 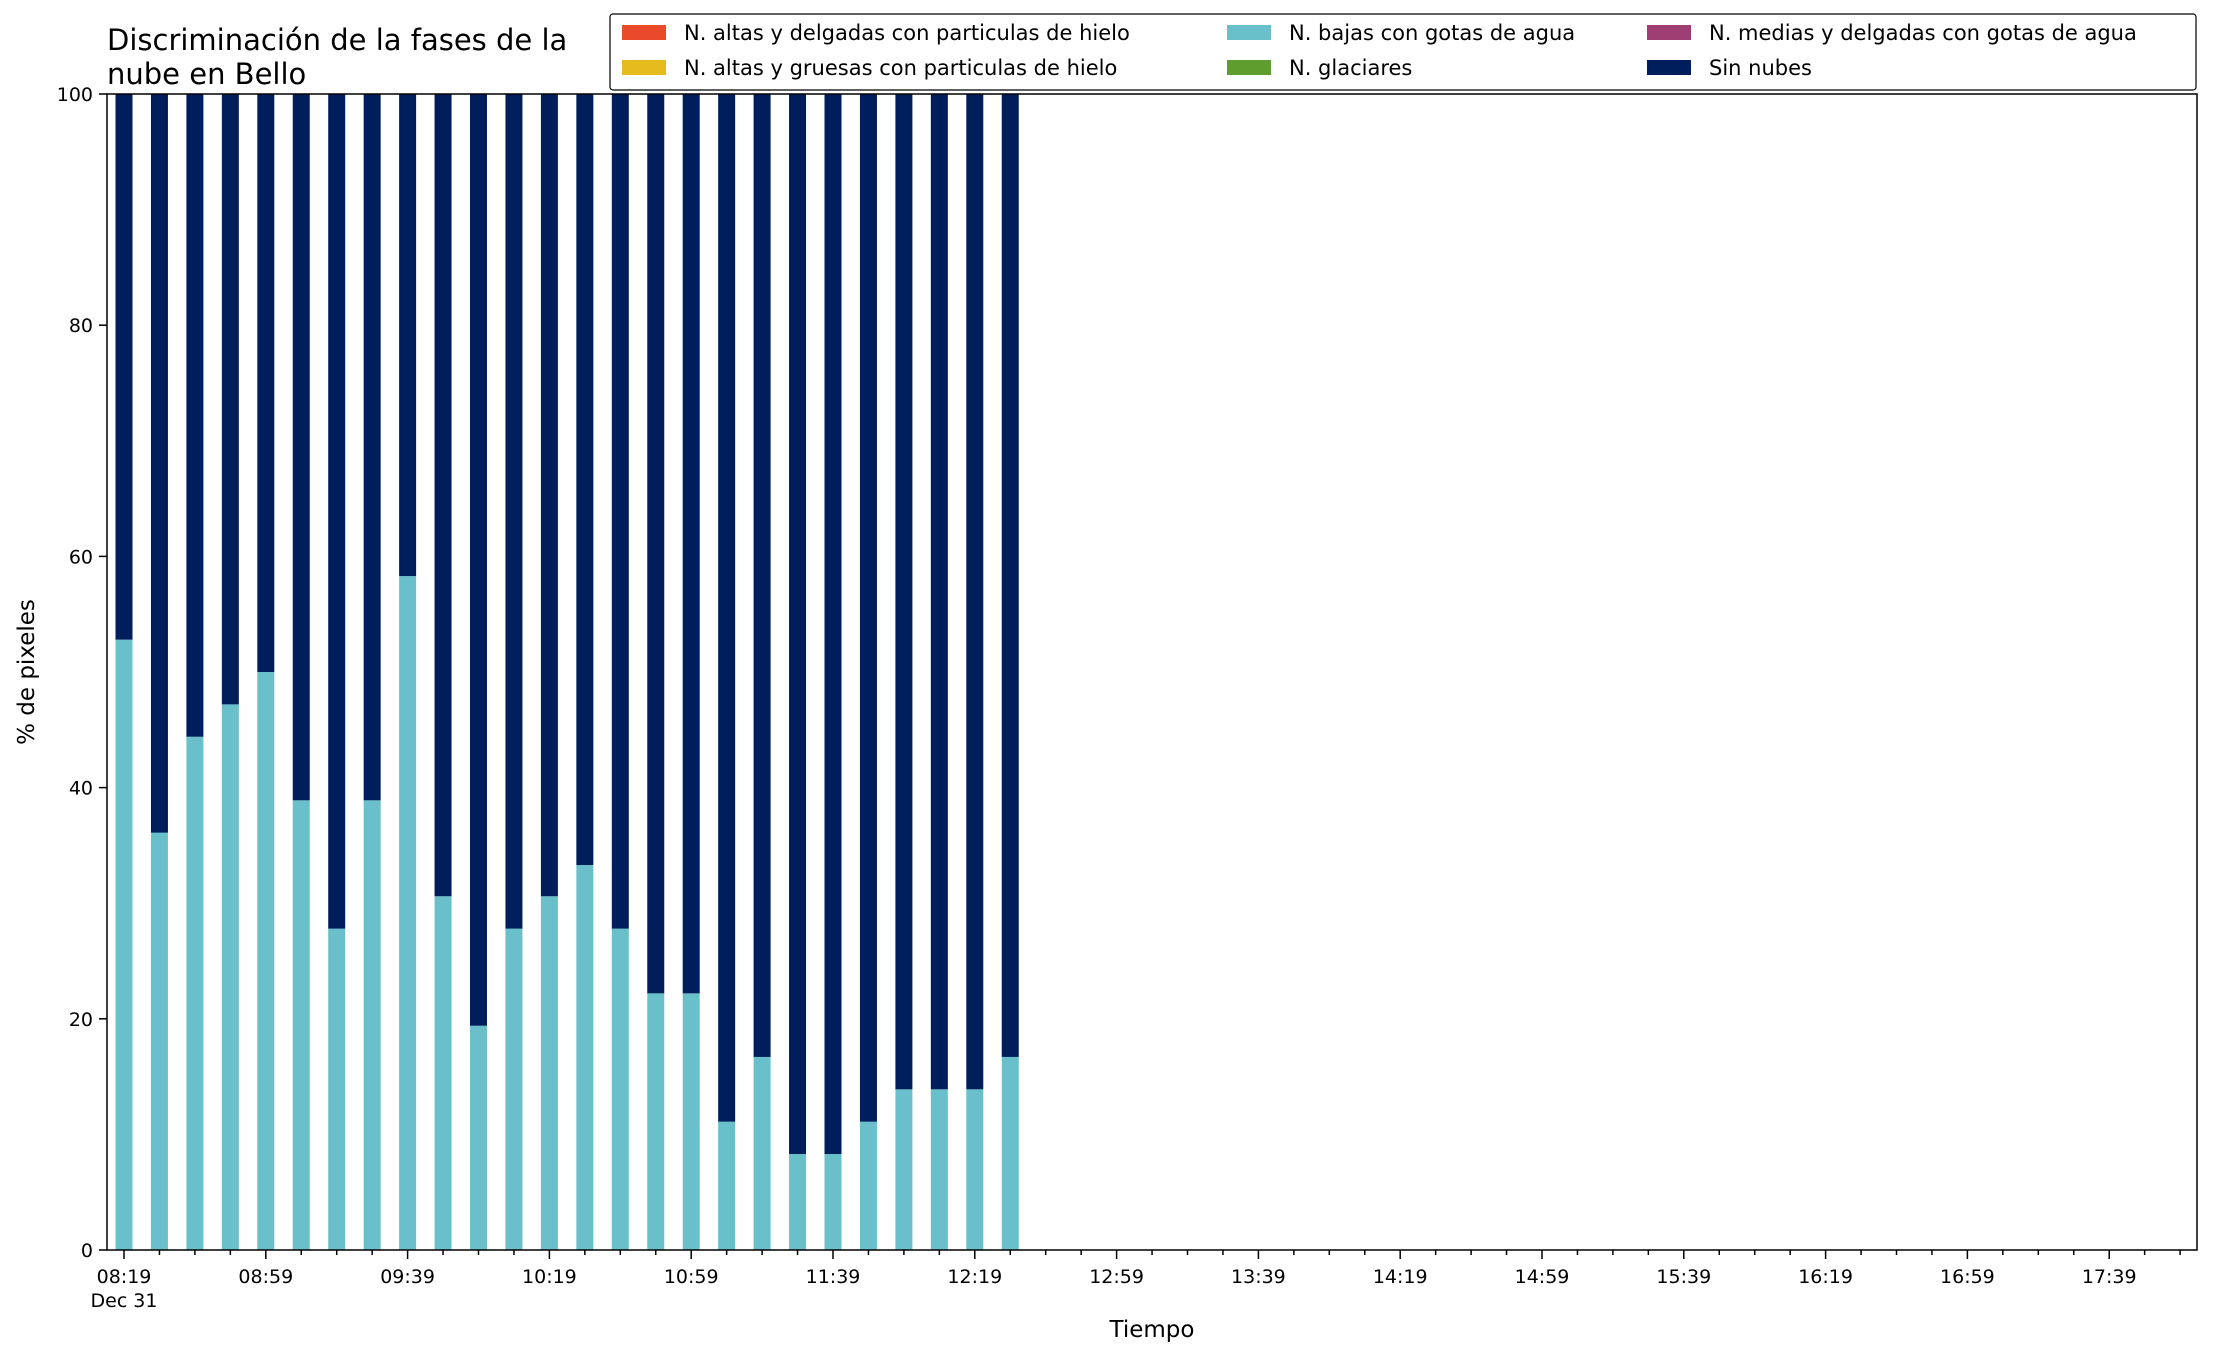 I want to click on x-tick-label: 16:59, so click(x=1967, y=1277).